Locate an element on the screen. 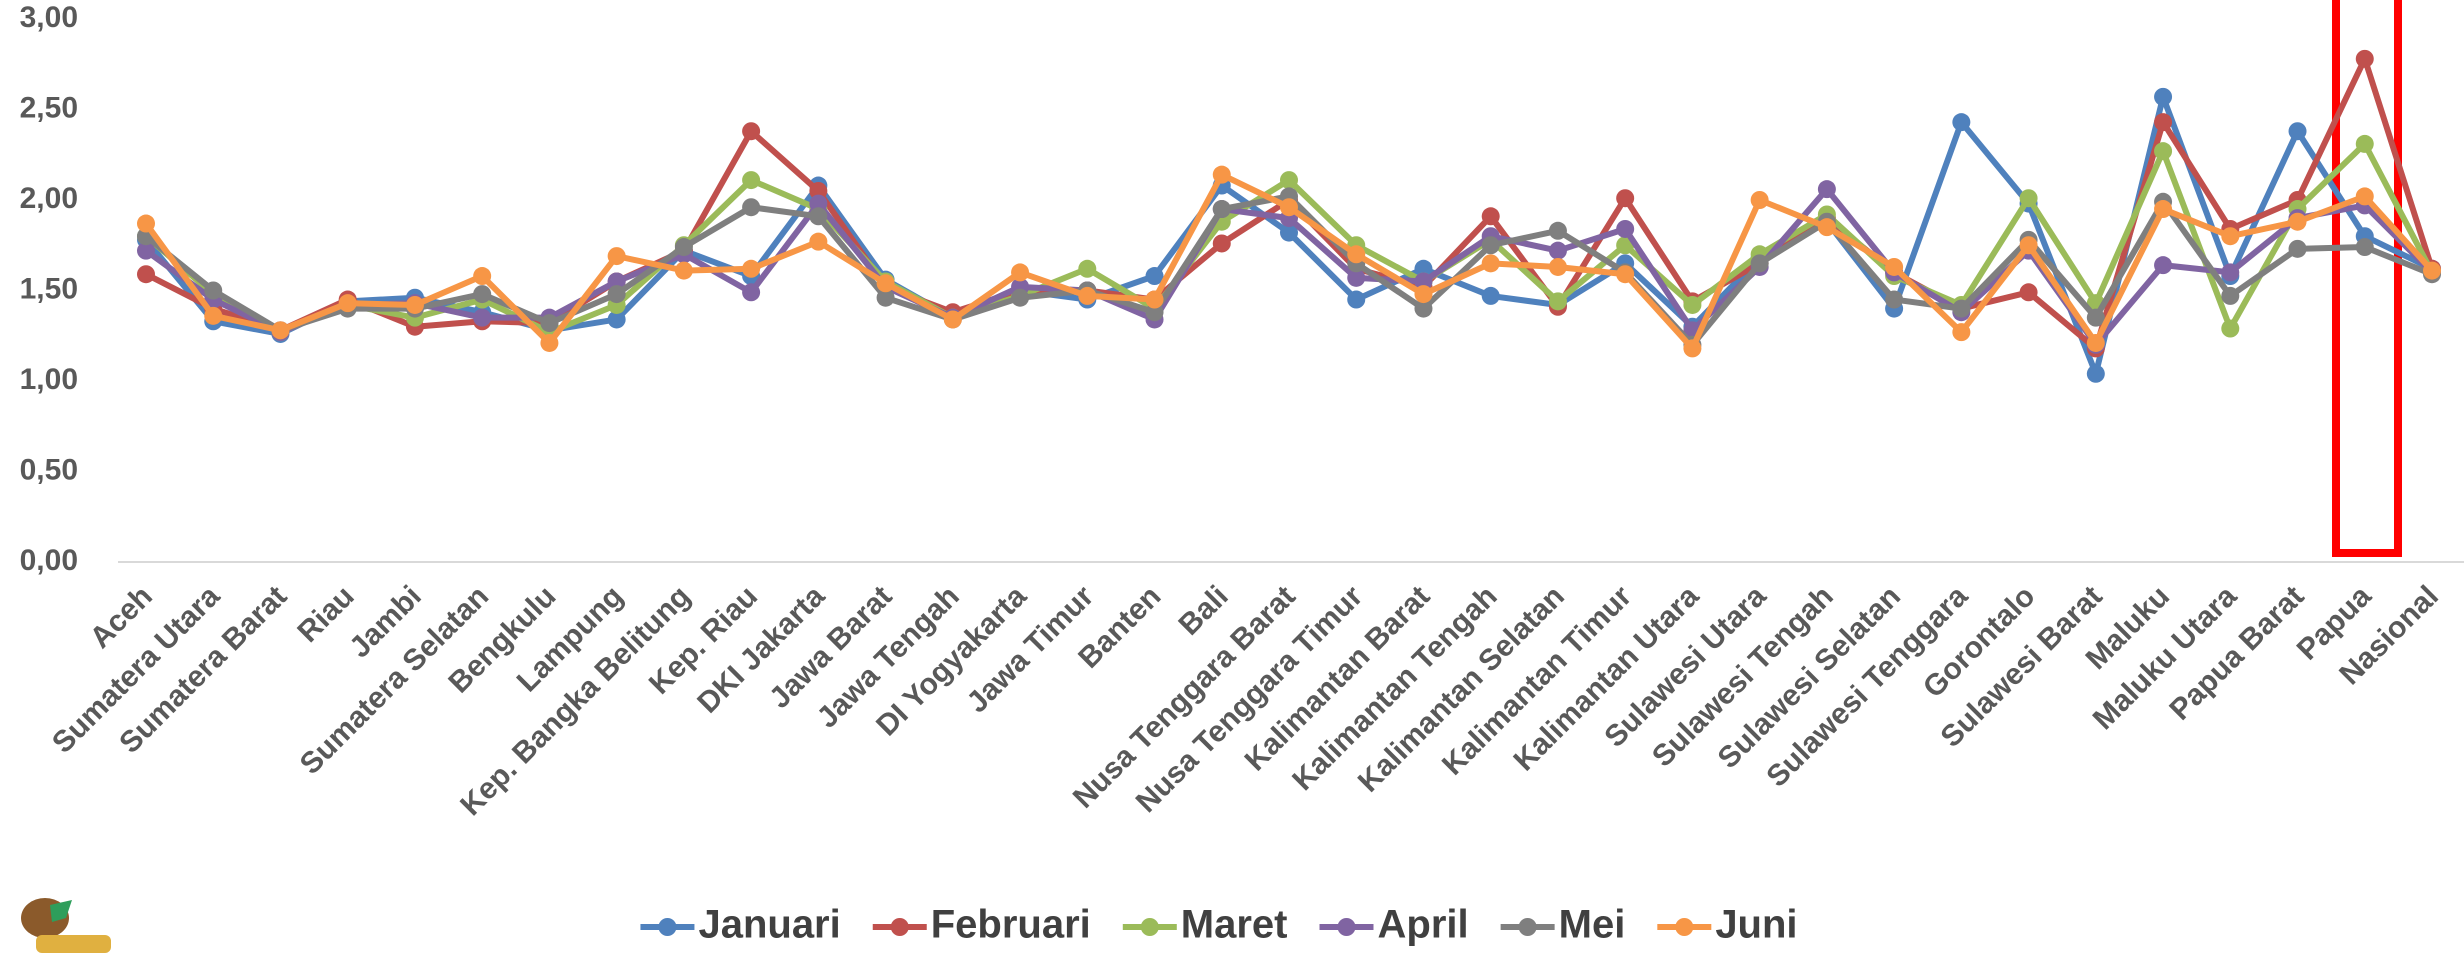  highlight-box is located at coordinates (2367, 278).